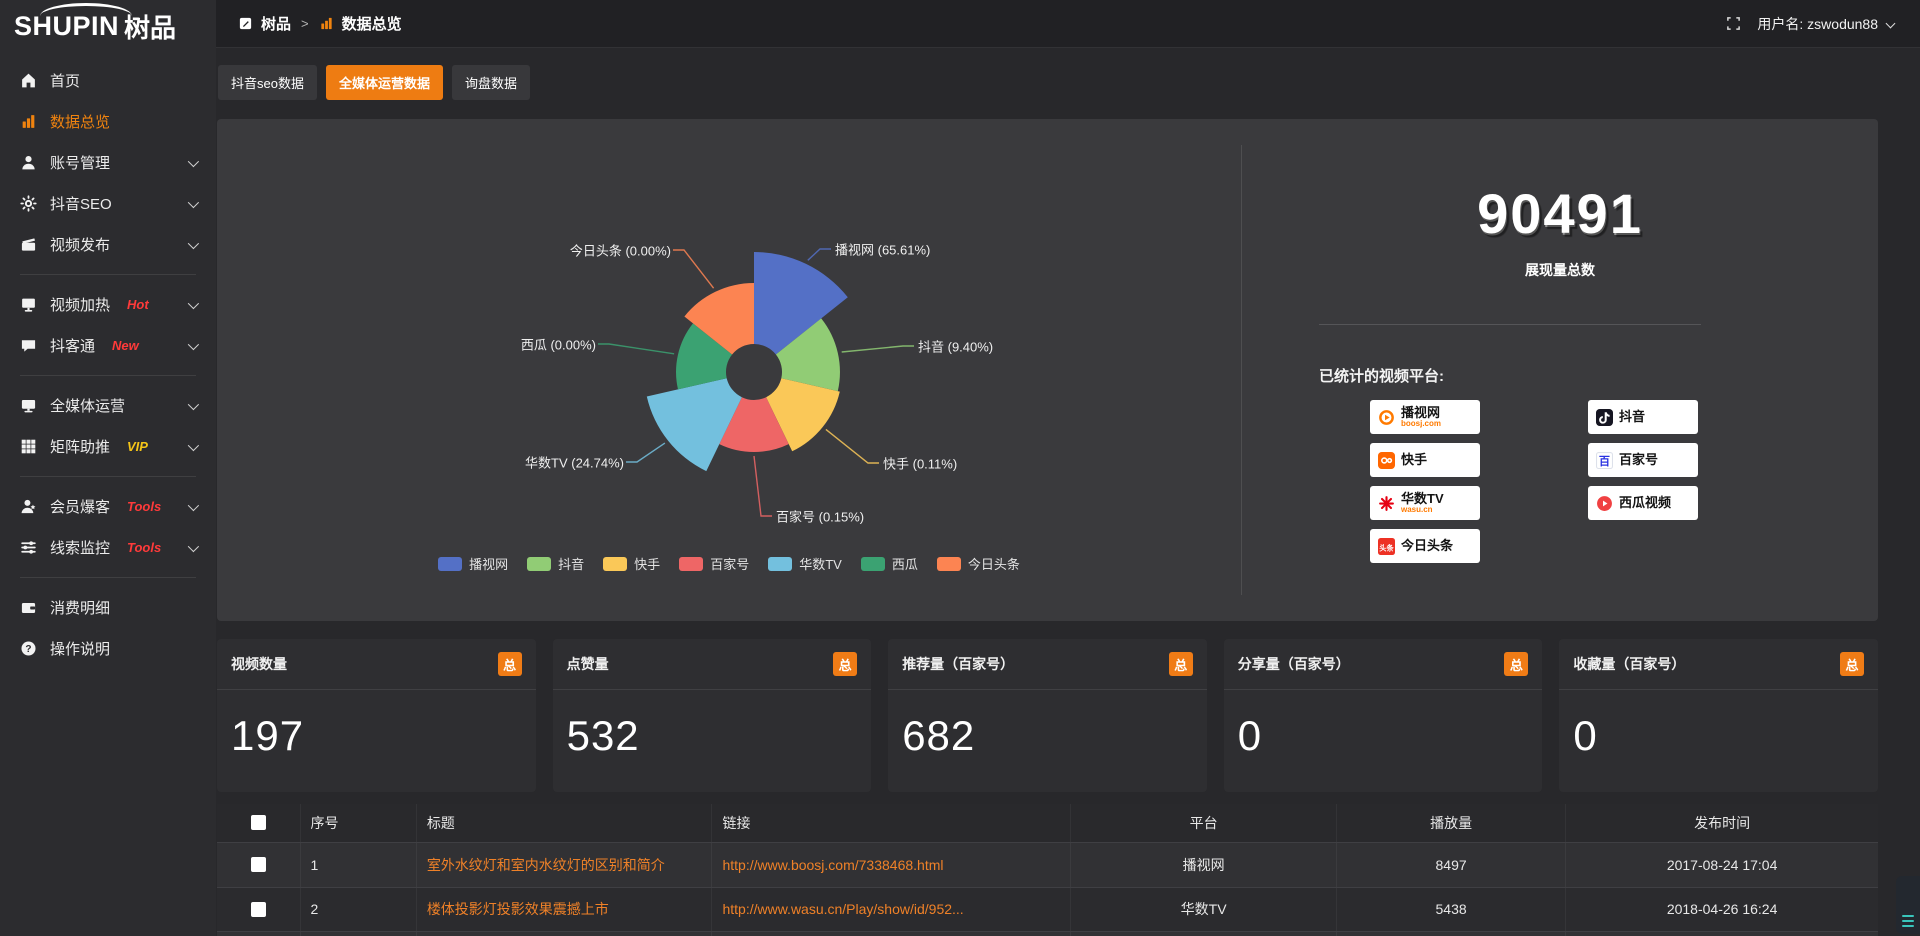 This screenshot has height=936, width=1920. Describe the element at coordinates (1203, 823) in the screenshot. I see `column-header-平台: 平台` at that location.